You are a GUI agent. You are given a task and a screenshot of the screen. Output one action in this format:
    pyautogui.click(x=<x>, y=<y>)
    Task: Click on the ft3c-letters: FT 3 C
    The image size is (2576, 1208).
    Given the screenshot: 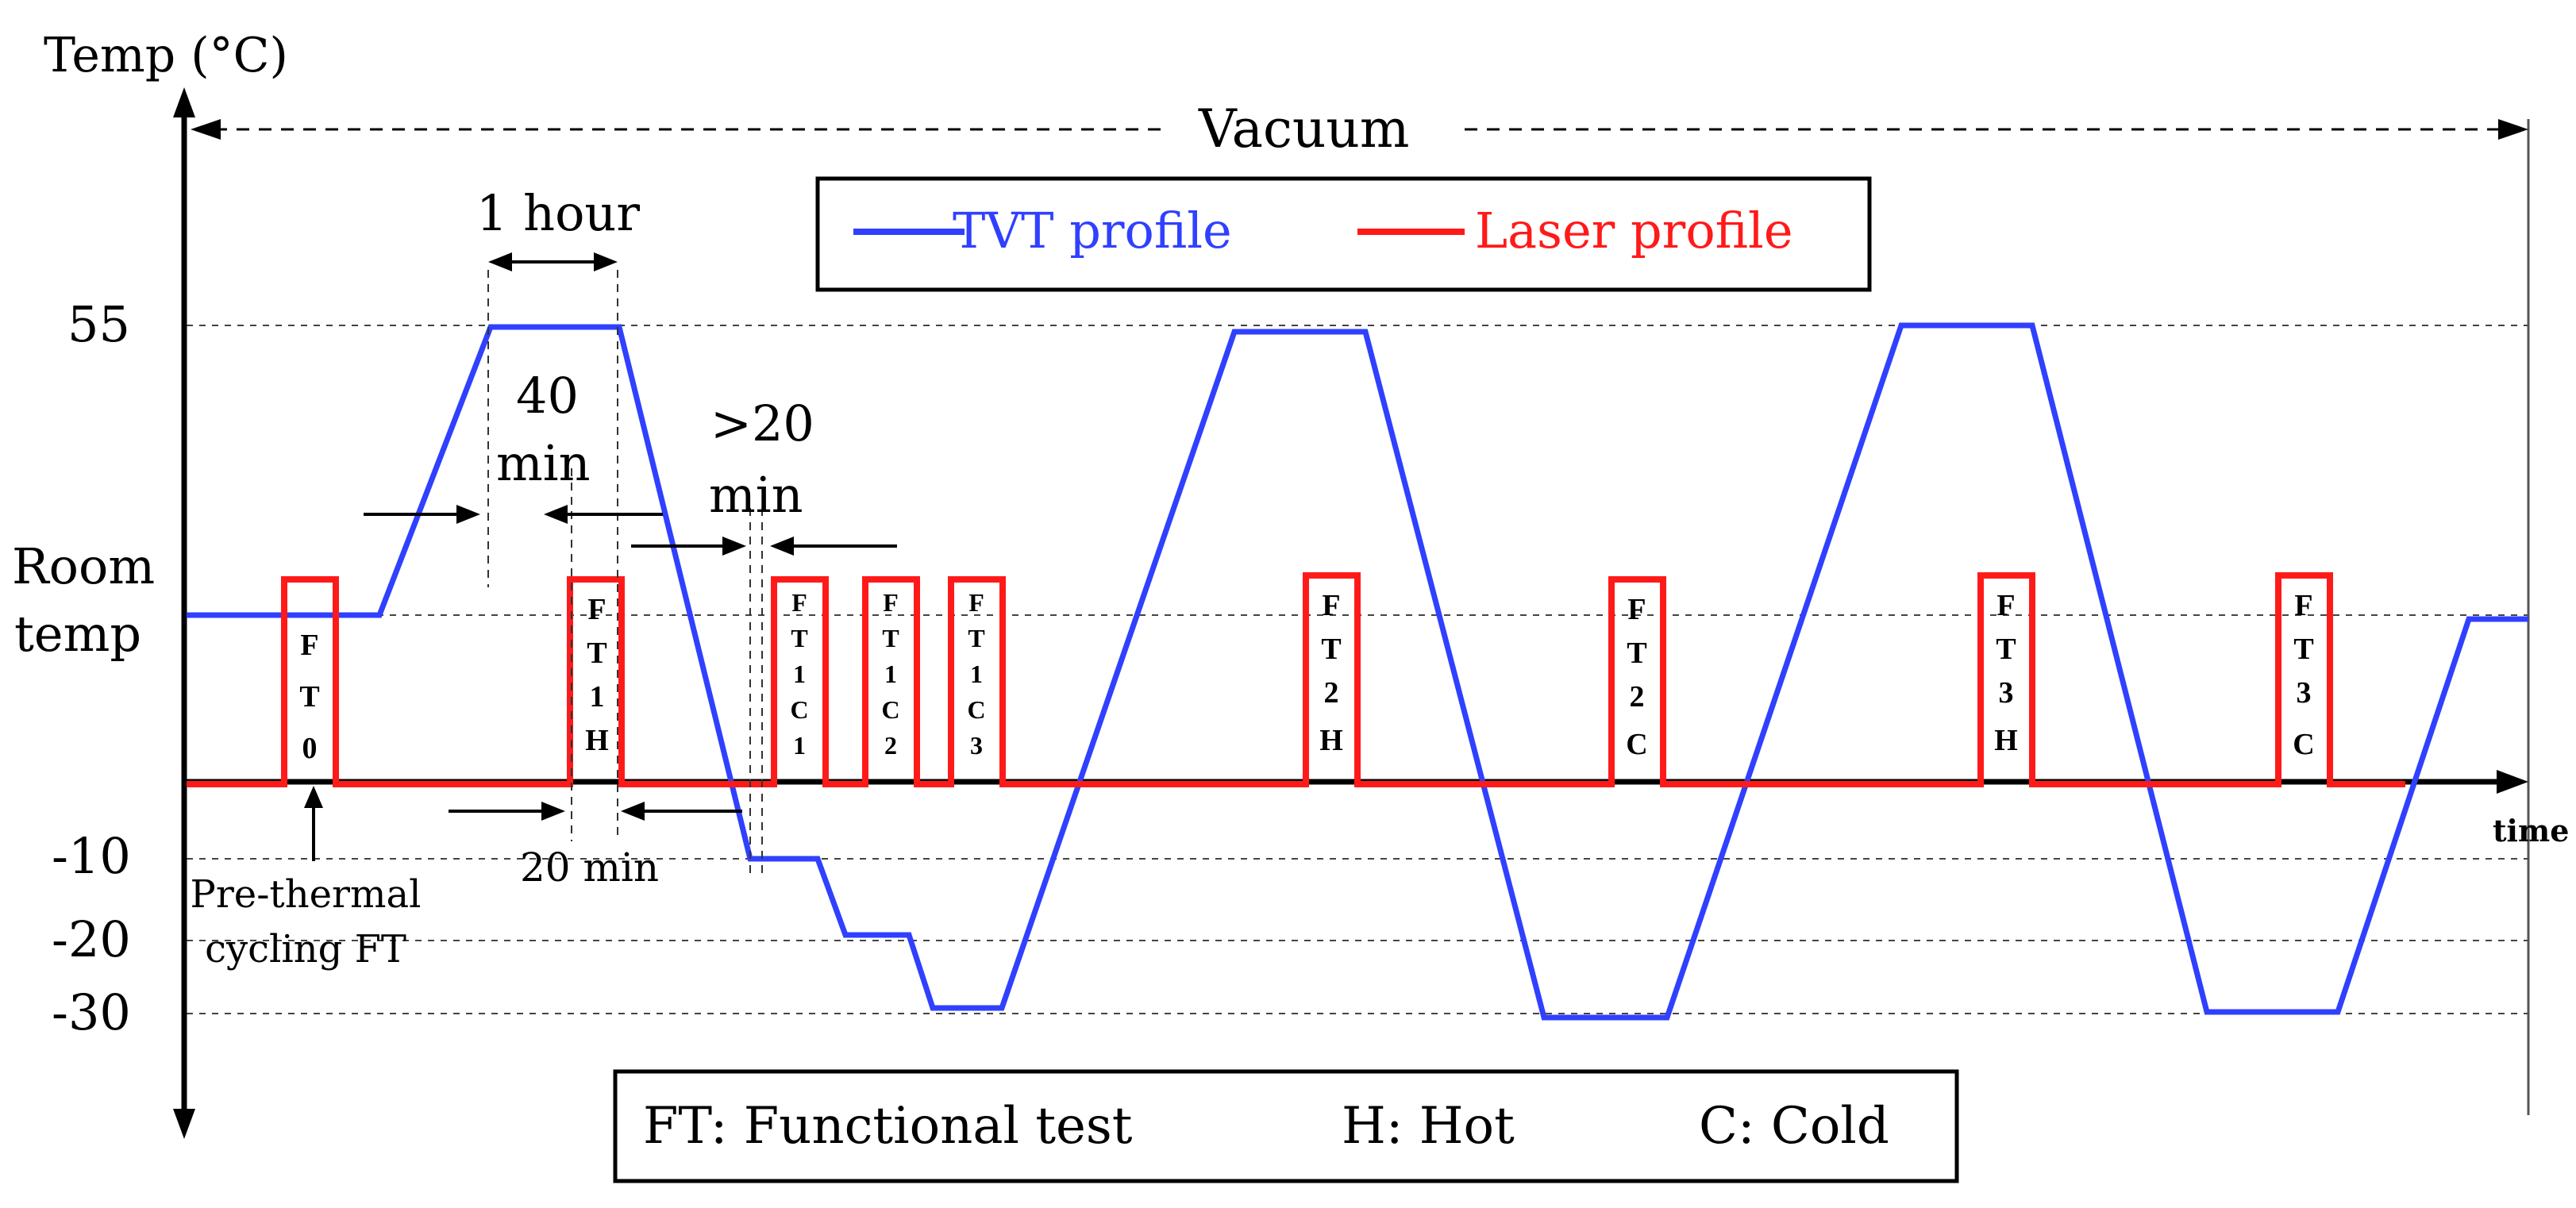 What is the action you would take?
    pyautogui.click(x=2303, y=675)
    